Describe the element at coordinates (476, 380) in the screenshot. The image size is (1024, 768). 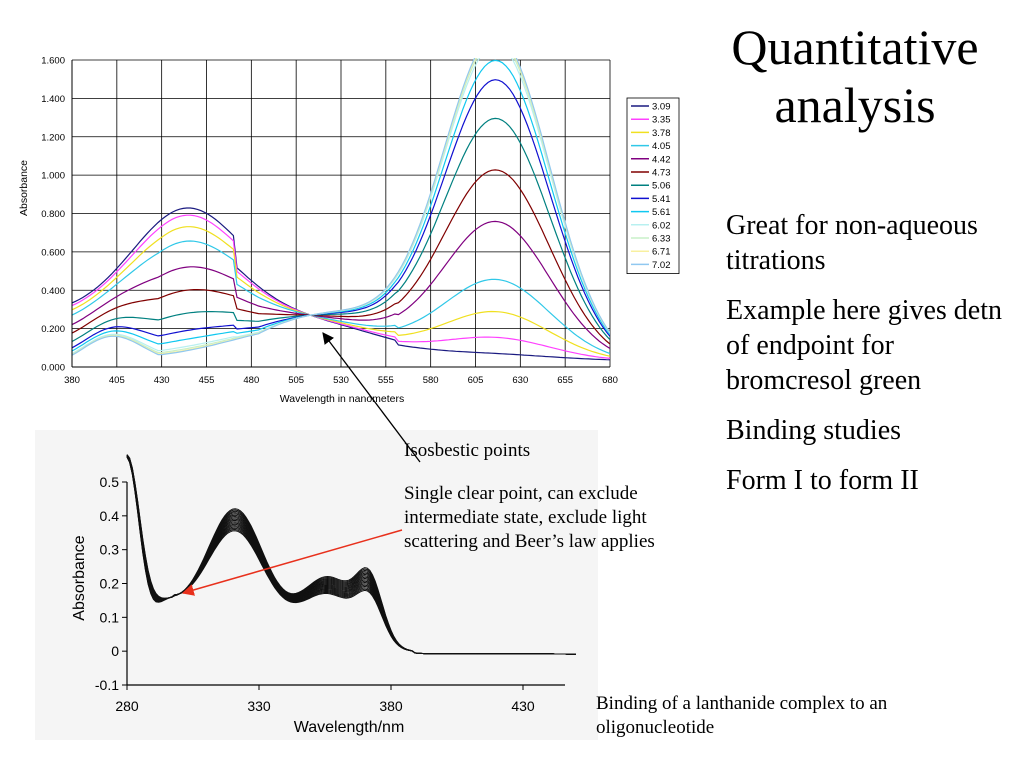
I see `chart1-x-tick-label: 605` at that location.